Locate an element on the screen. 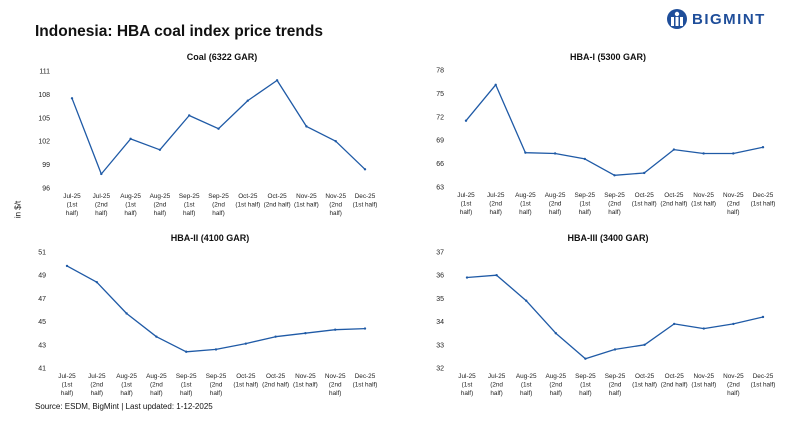 Image resolution: width=801 pixels, height=427 pixels. bigmint-logo: BIGMINT is located at coordinates (716, 19).